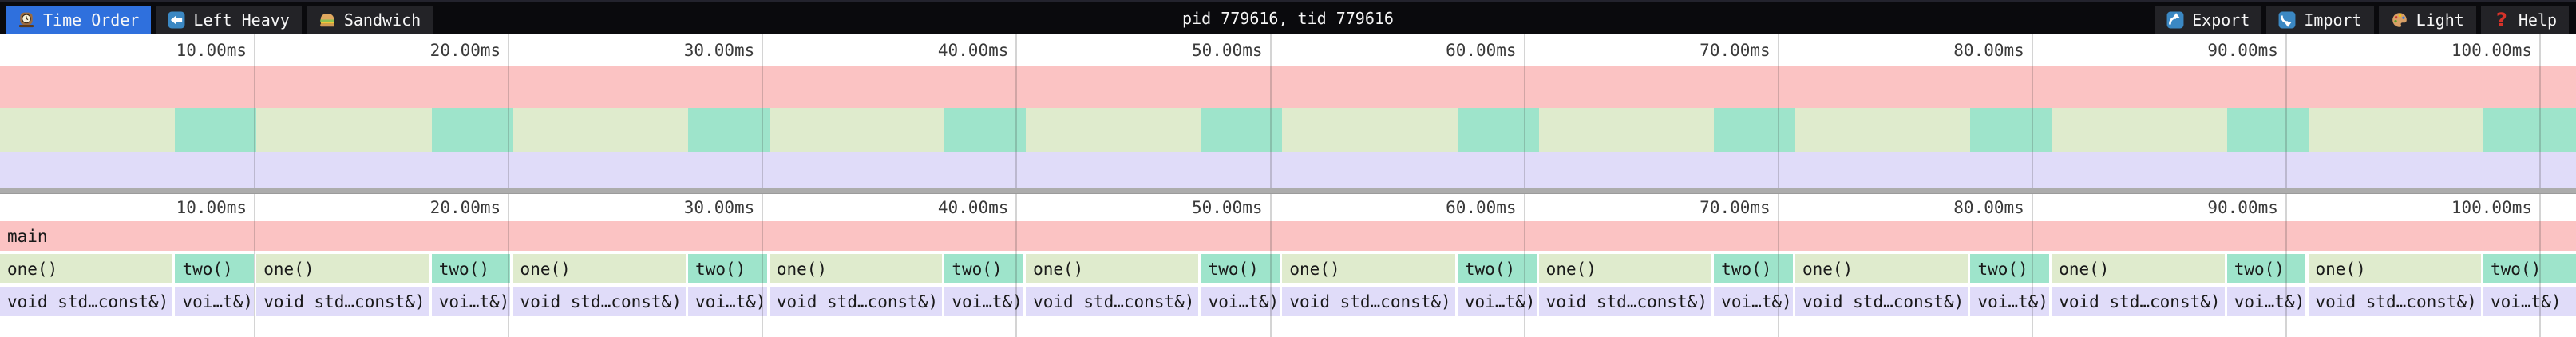 The height and width of the screenshot is (337, 2576). I want to click on tab-time-order: Time Order, so click(79, 20).